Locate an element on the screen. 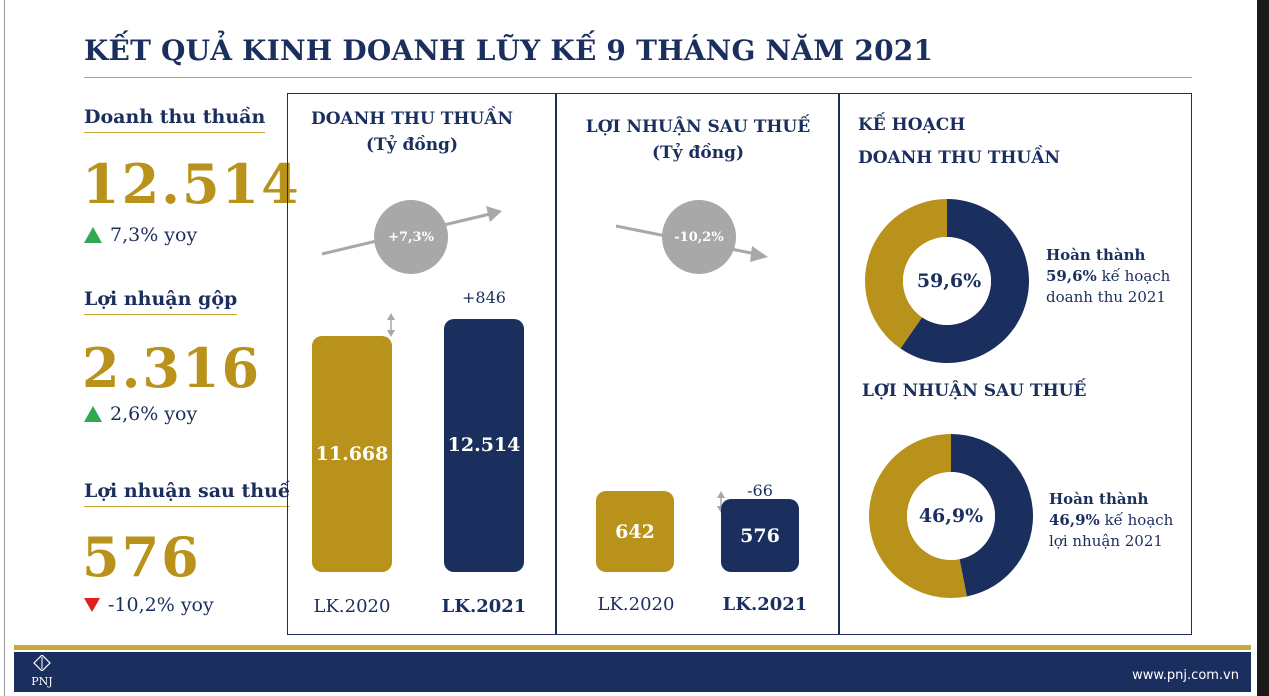 Image resolution: width=1269 pixels, height=696 pixels. kpi-revenue-change: 7,3% yoy is located at coordinates (140, 235).